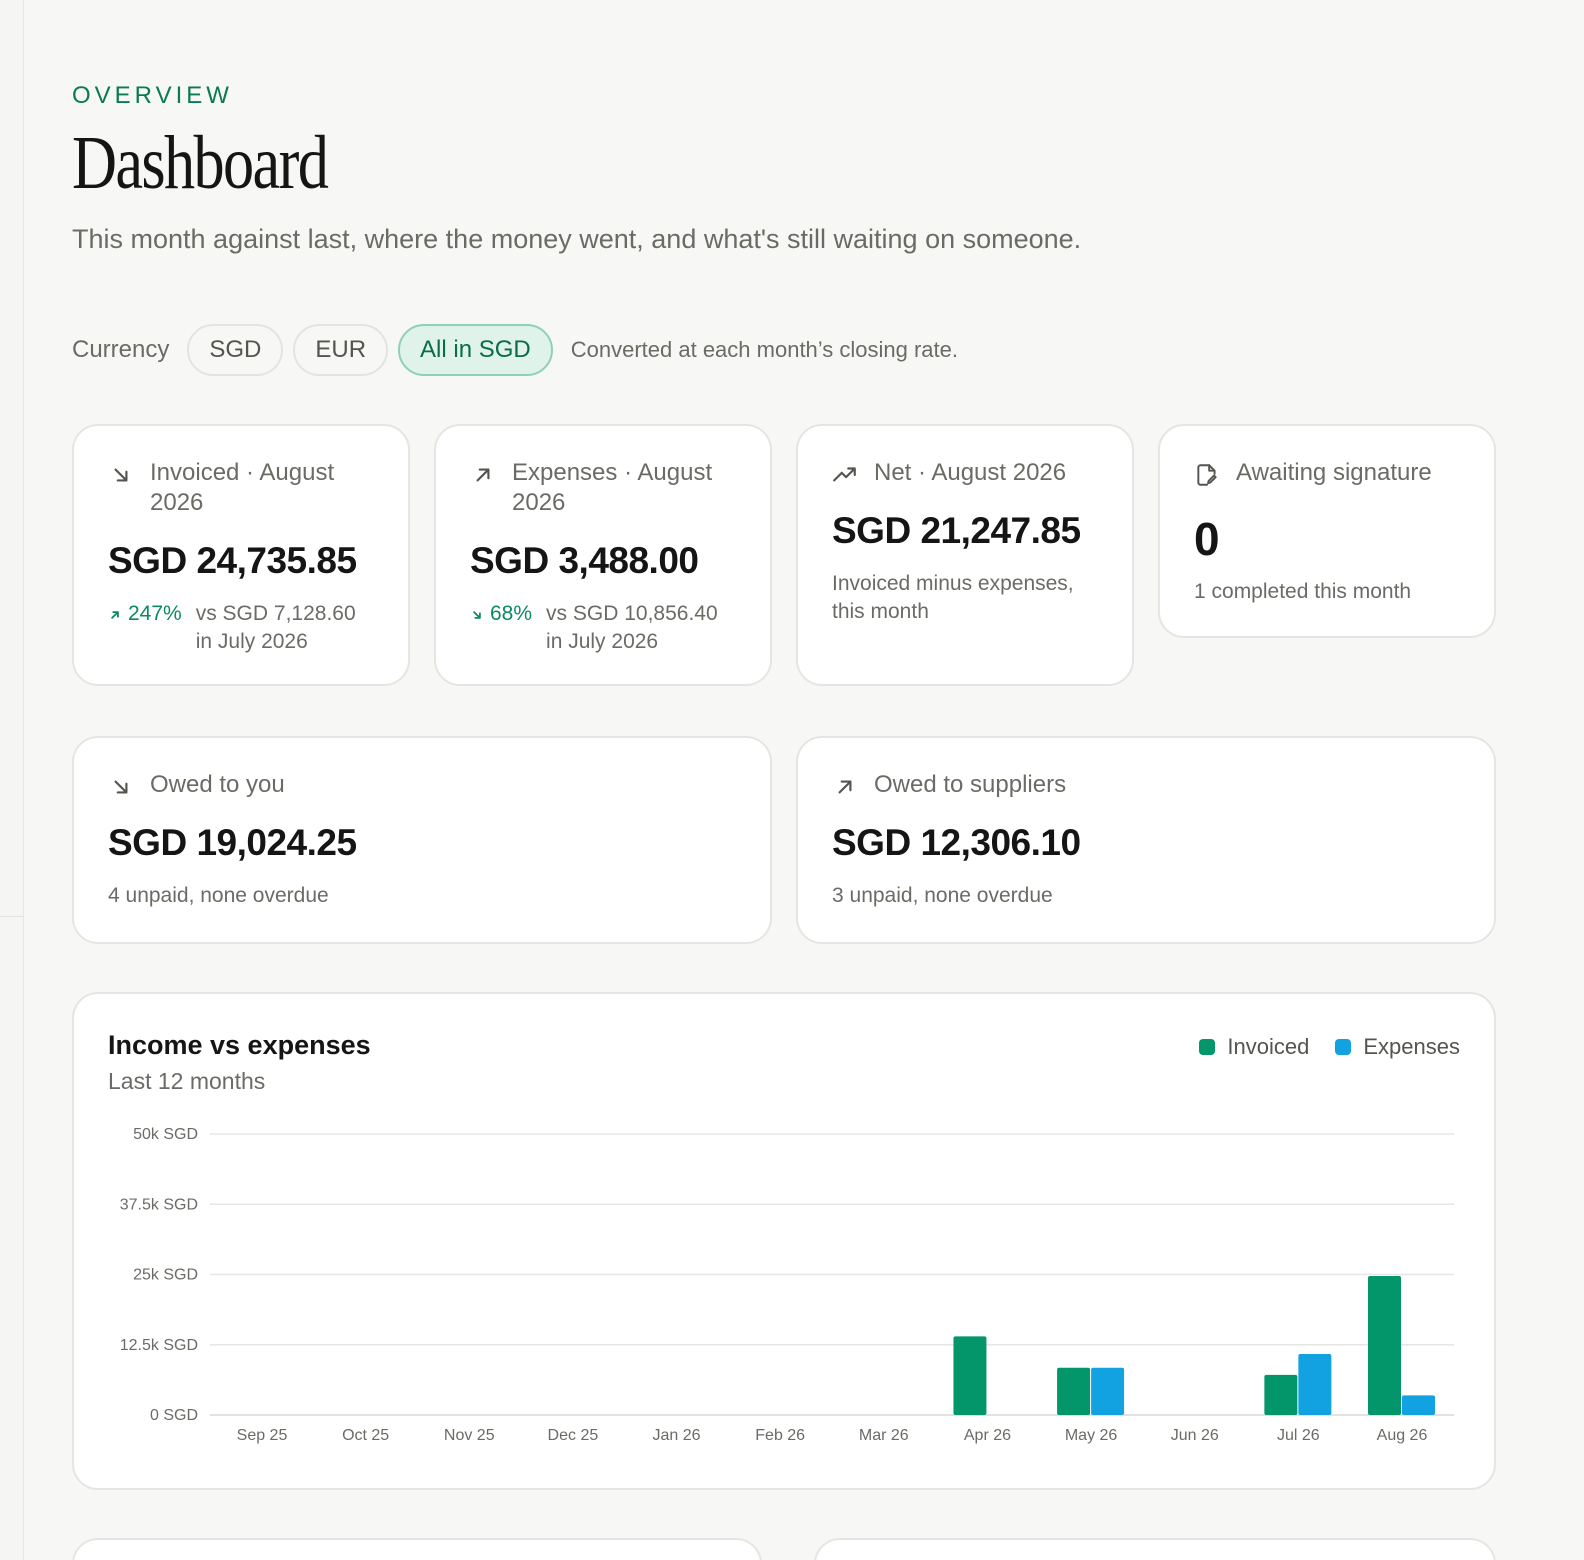 The height and width of the screenshot is (1560, 1584). I want to click on page-title: Dashboard, so click(200, 163).